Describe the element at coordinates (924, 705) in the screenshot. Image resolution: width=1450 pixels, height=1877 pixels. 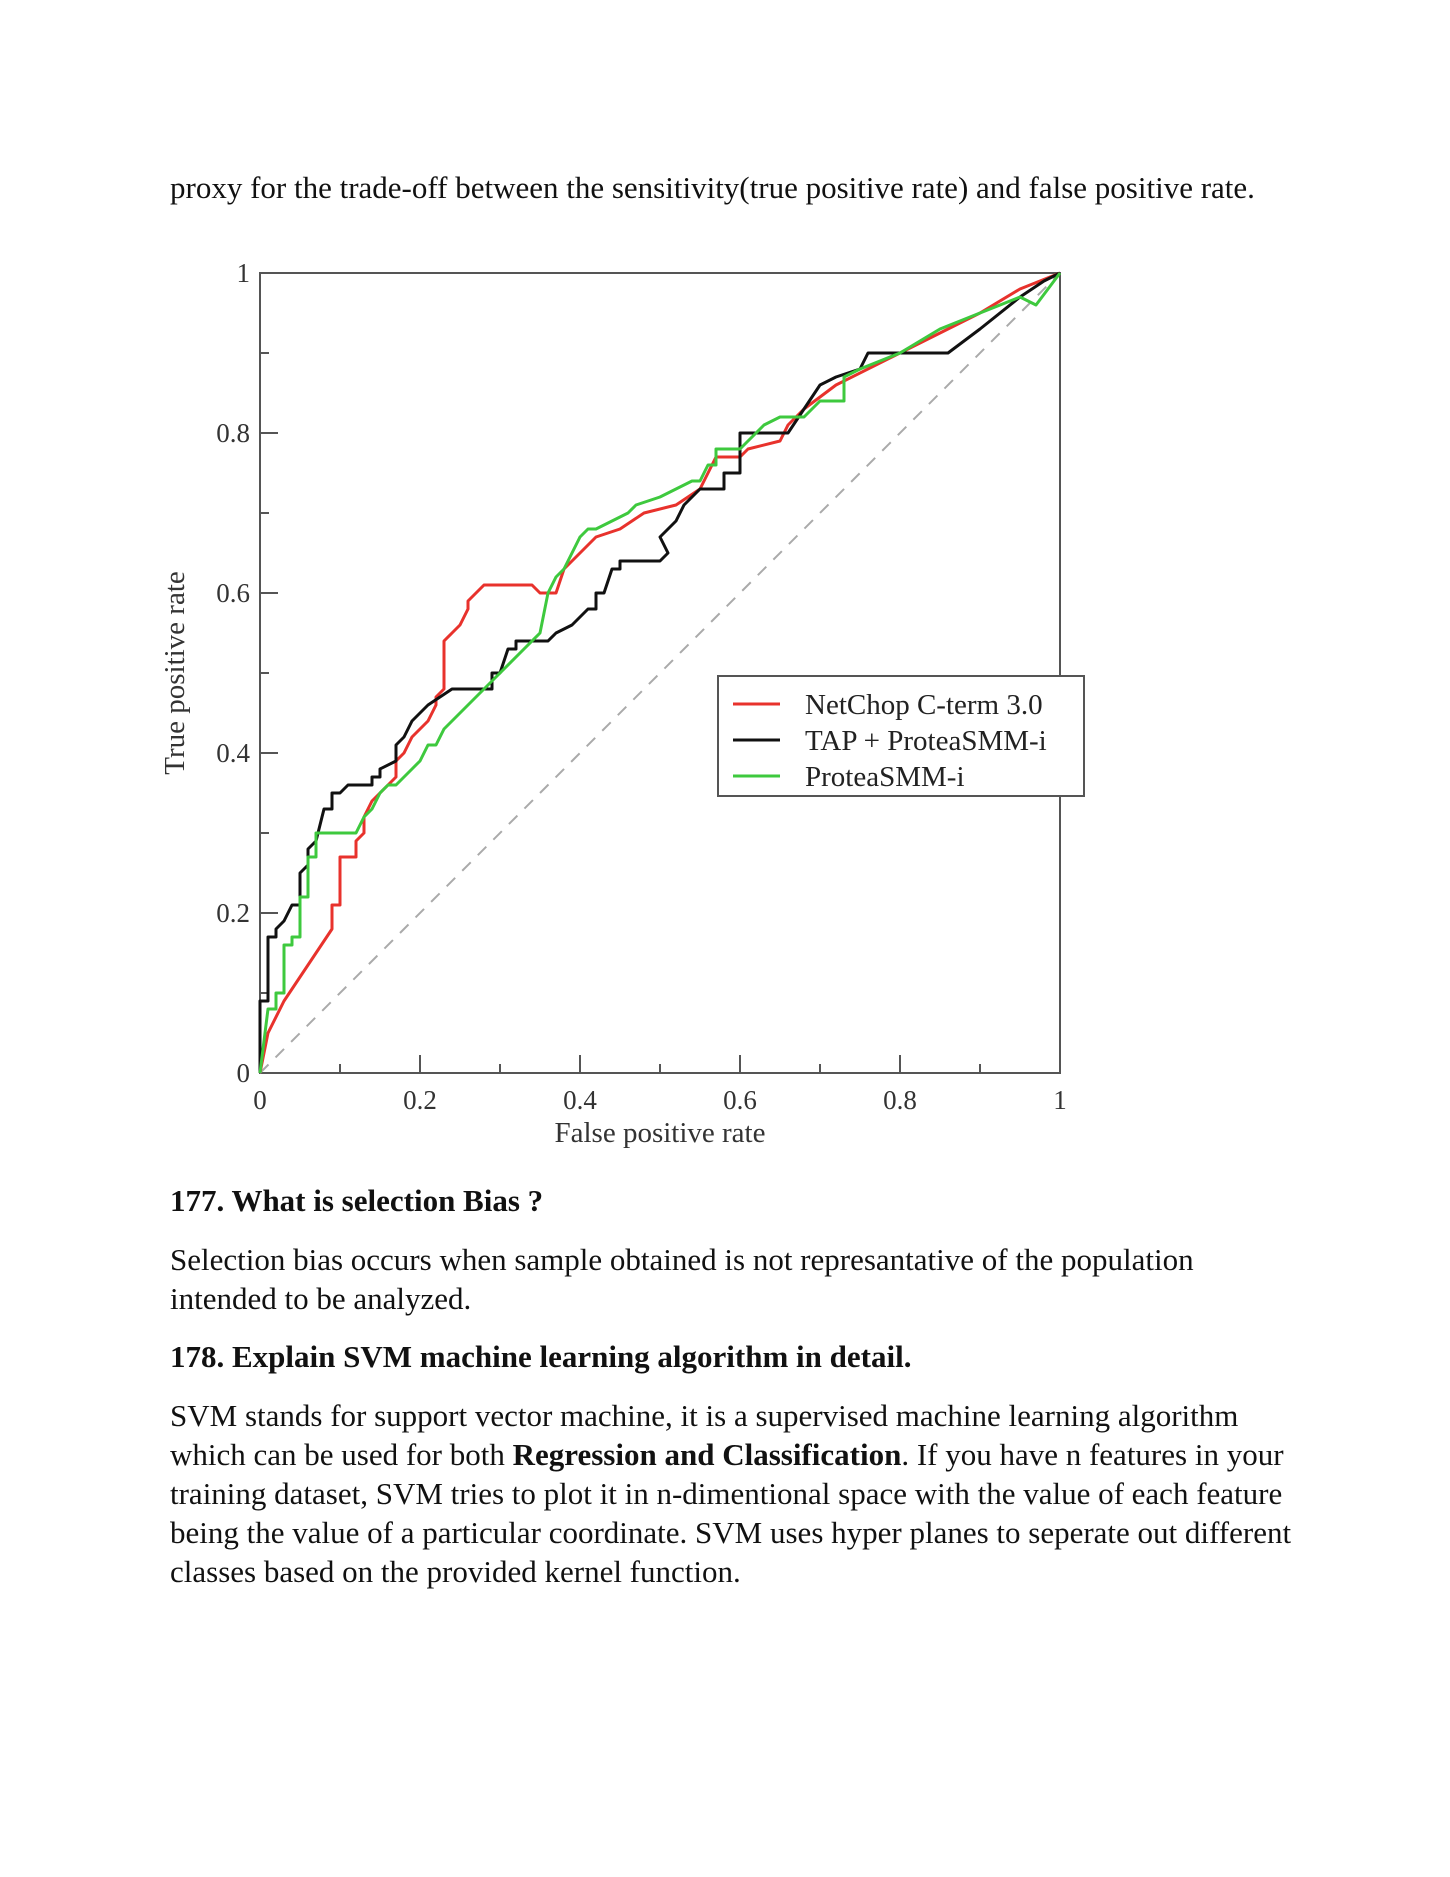
I see `legend-label-netchop: NetChop C-term 3.0` at that location.